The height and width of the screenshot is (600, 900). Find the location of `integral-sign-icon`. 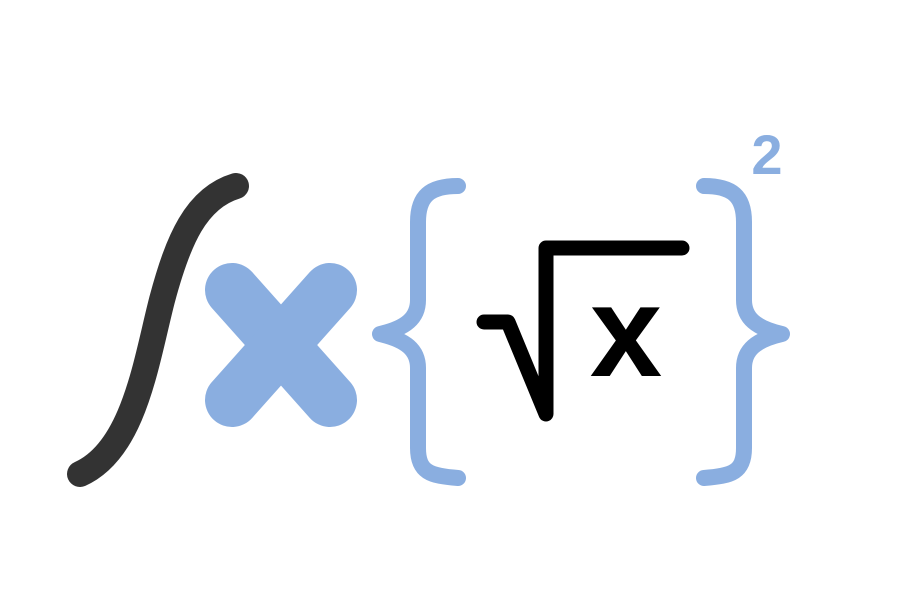

integral-sign-icon is located at coordinates (158, 330).